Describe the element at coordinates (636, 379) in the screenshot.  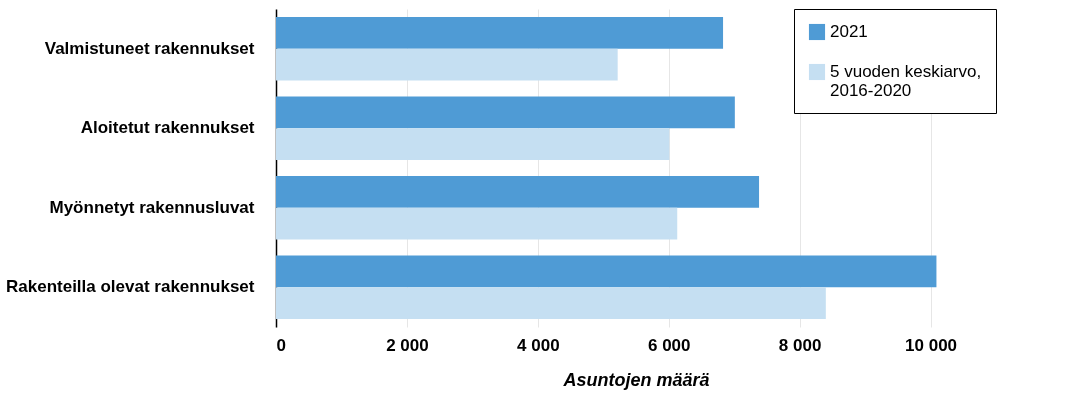
I see `x-axis-title: Asuntojen määrä` at that location.